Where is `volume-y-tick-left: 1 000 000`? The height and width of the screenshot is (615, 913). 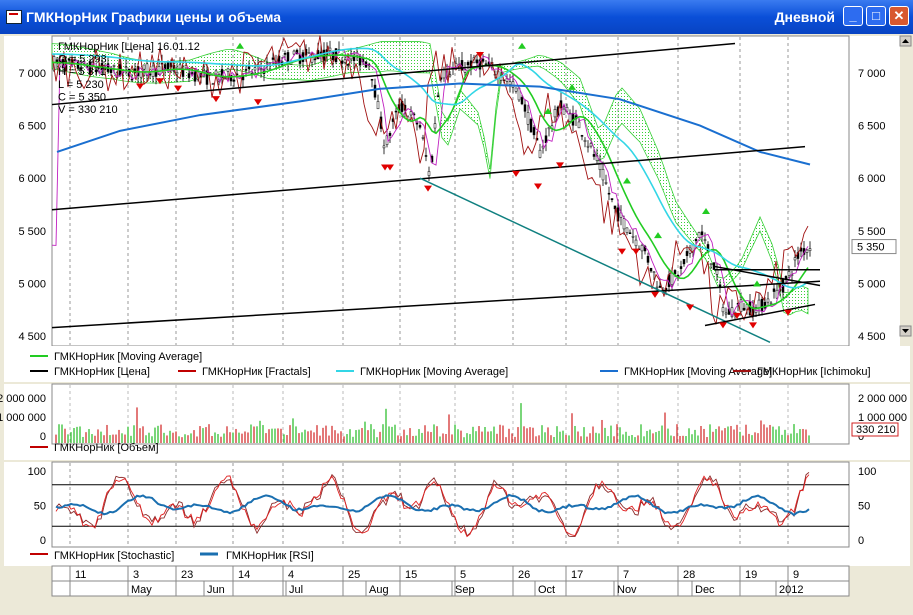
volume-y-tick-left: 1 000 000 is located at coordinates (23, 418).